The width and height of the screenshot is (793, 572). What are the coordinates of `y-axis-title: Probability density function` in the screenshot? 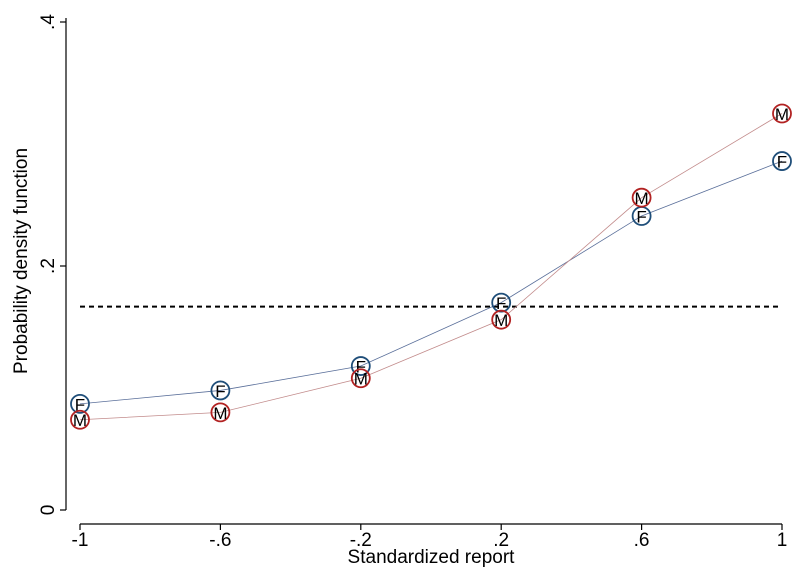 It's located at (21, 261).